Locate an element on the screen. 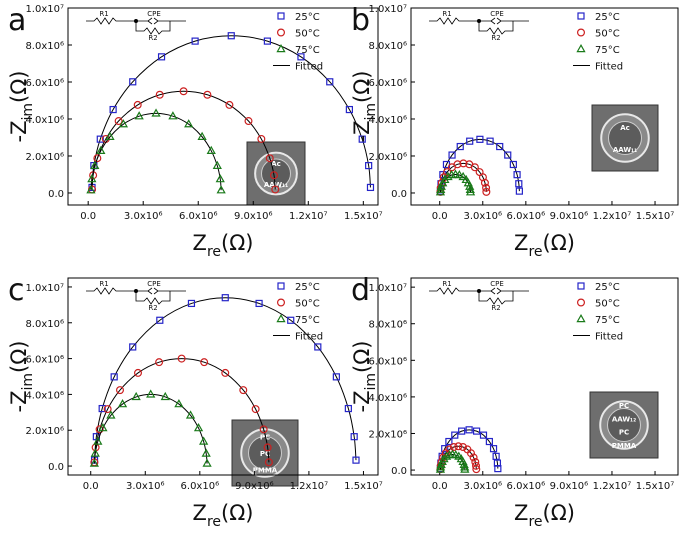 The image size is (685, 540). plot-frame is located at coordinates (544, 376).